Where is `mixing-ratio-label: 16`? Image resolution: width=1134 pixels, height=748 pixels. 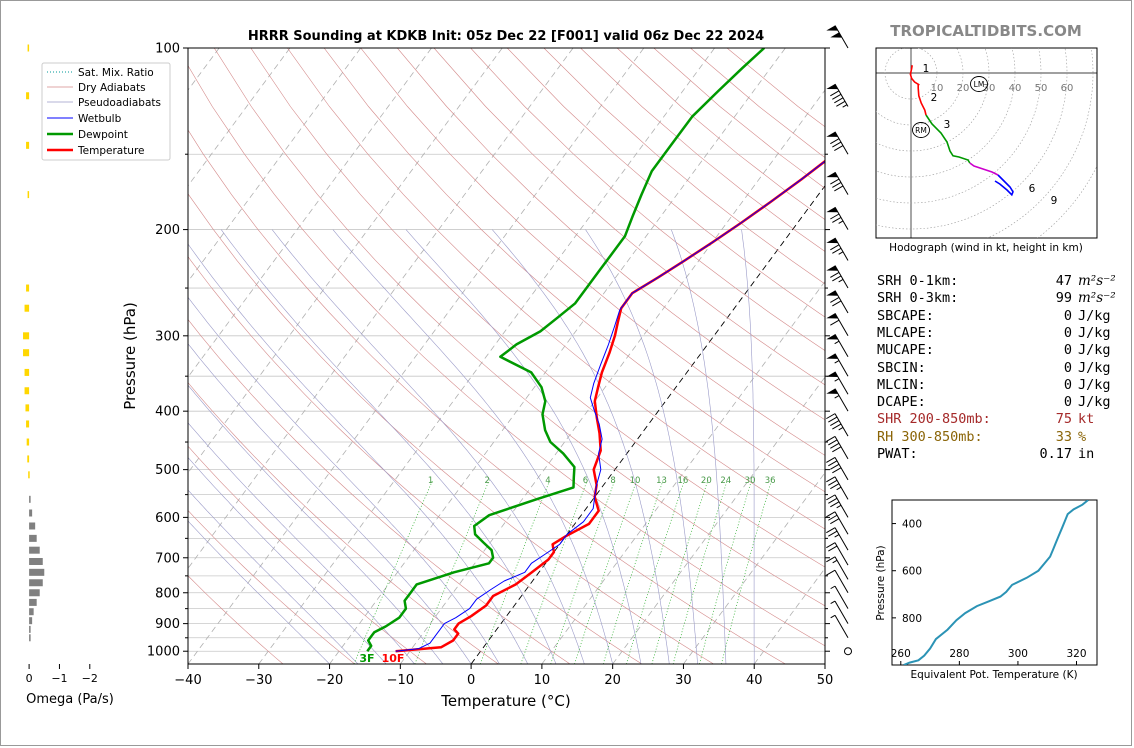 mixing-ratio-label: 16 is located at coordinates (682, 481).